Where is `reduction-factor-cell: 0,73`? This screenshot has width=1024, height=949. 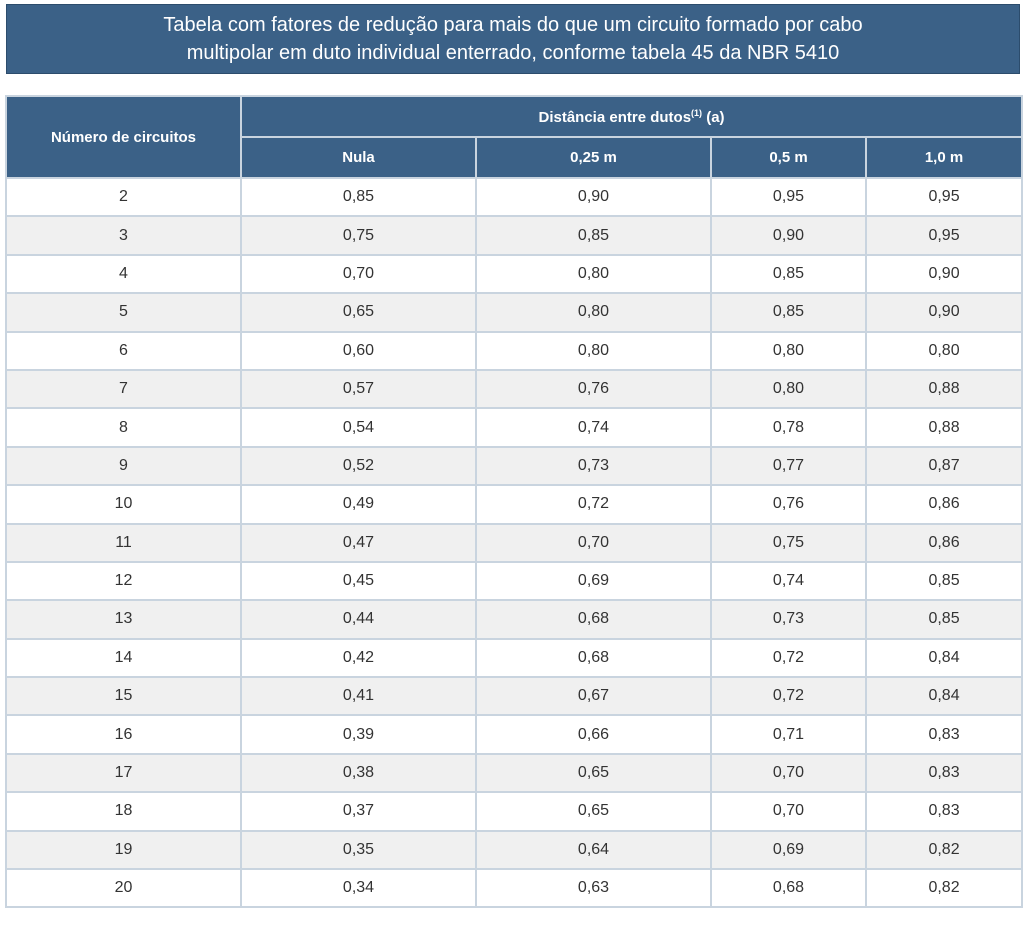
reduction-factor-cell: 0,73 is located at coordinates (788, 619).